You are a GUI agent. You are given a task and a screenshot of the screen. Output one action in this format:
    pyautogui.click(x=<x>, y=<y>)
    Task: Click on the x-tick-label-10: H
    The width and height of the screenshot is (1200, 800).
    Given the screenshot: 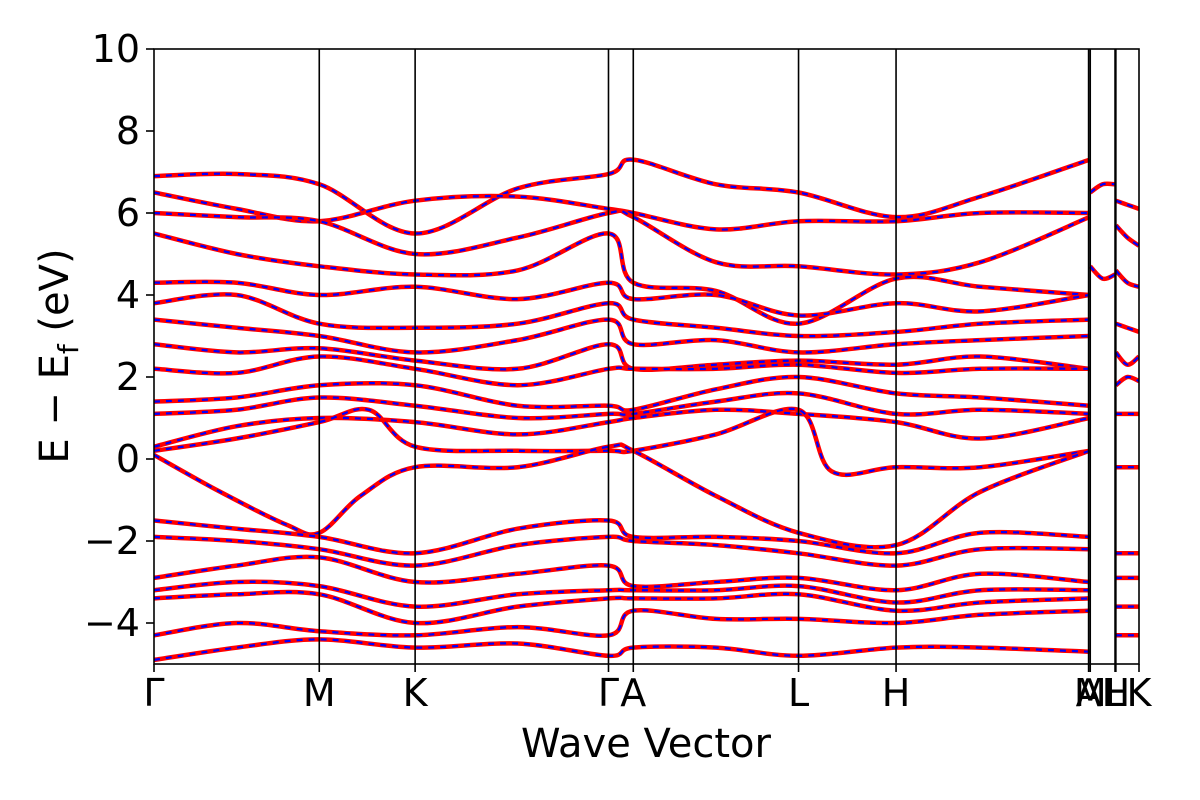 What is the action you would take?
    pyautogui.click(x=1116, y=693)
    